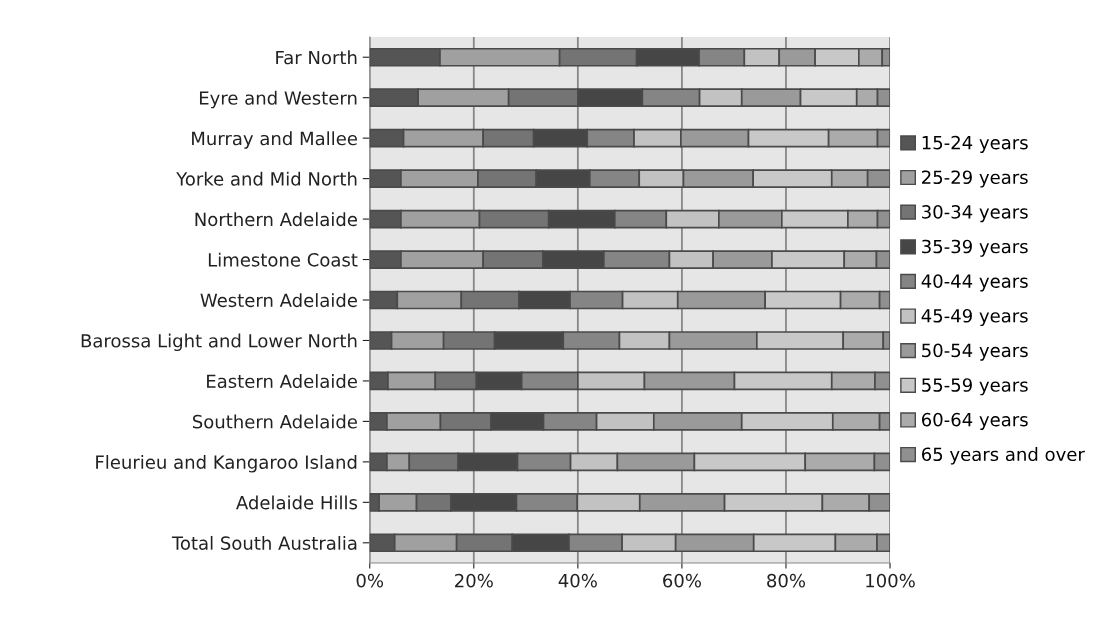  Describe the element at coordinates (975, 144) in the screenshot. I see `legend-label: 15-24 years` at that location.